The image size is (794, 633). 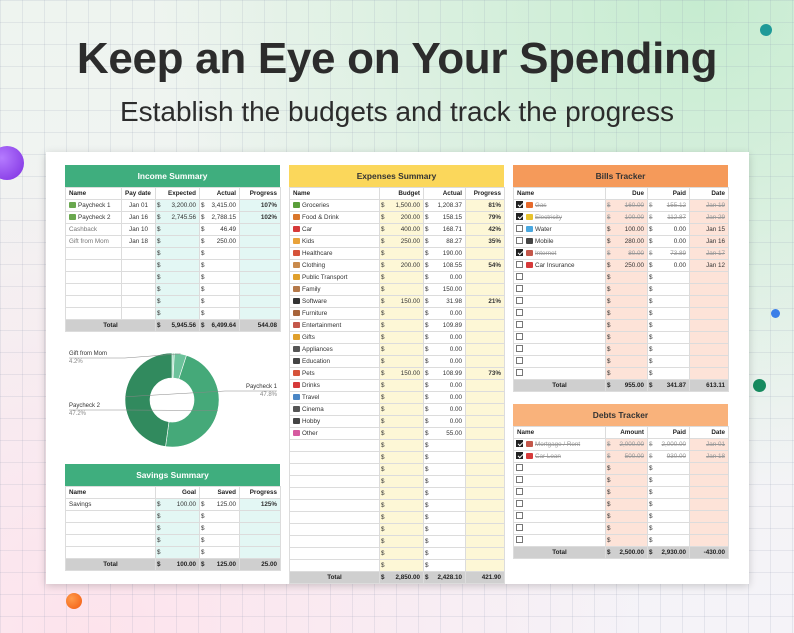 I want to click on row-name-cell: Car Insurance, so click(x=559, y=265).